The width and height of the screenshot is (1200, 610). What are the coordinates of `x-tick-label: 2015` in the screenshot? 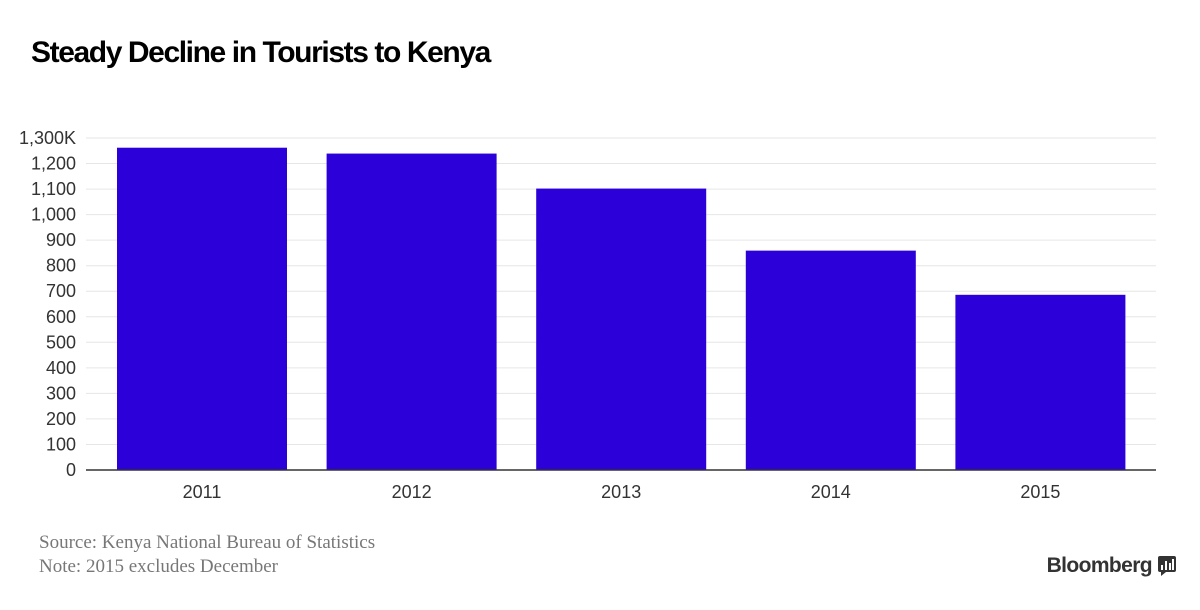 It's located at (1040, 492).